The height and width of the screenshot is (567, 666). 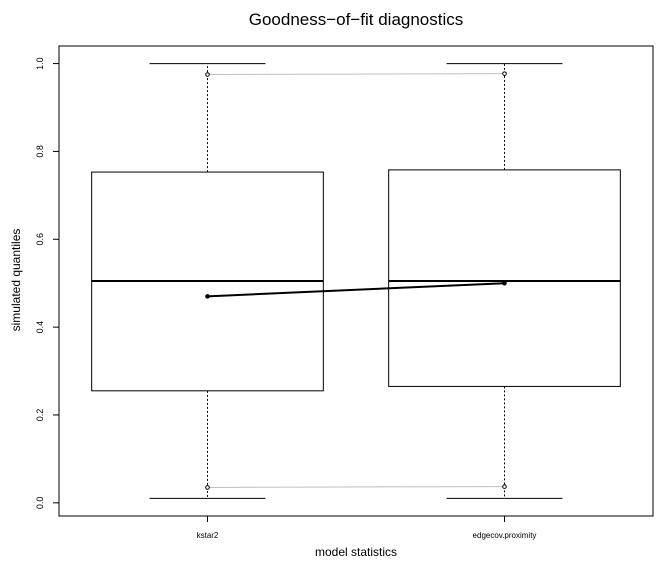 I want to click on y-tick-label-3: 0.6, so click(x=40, y=239).